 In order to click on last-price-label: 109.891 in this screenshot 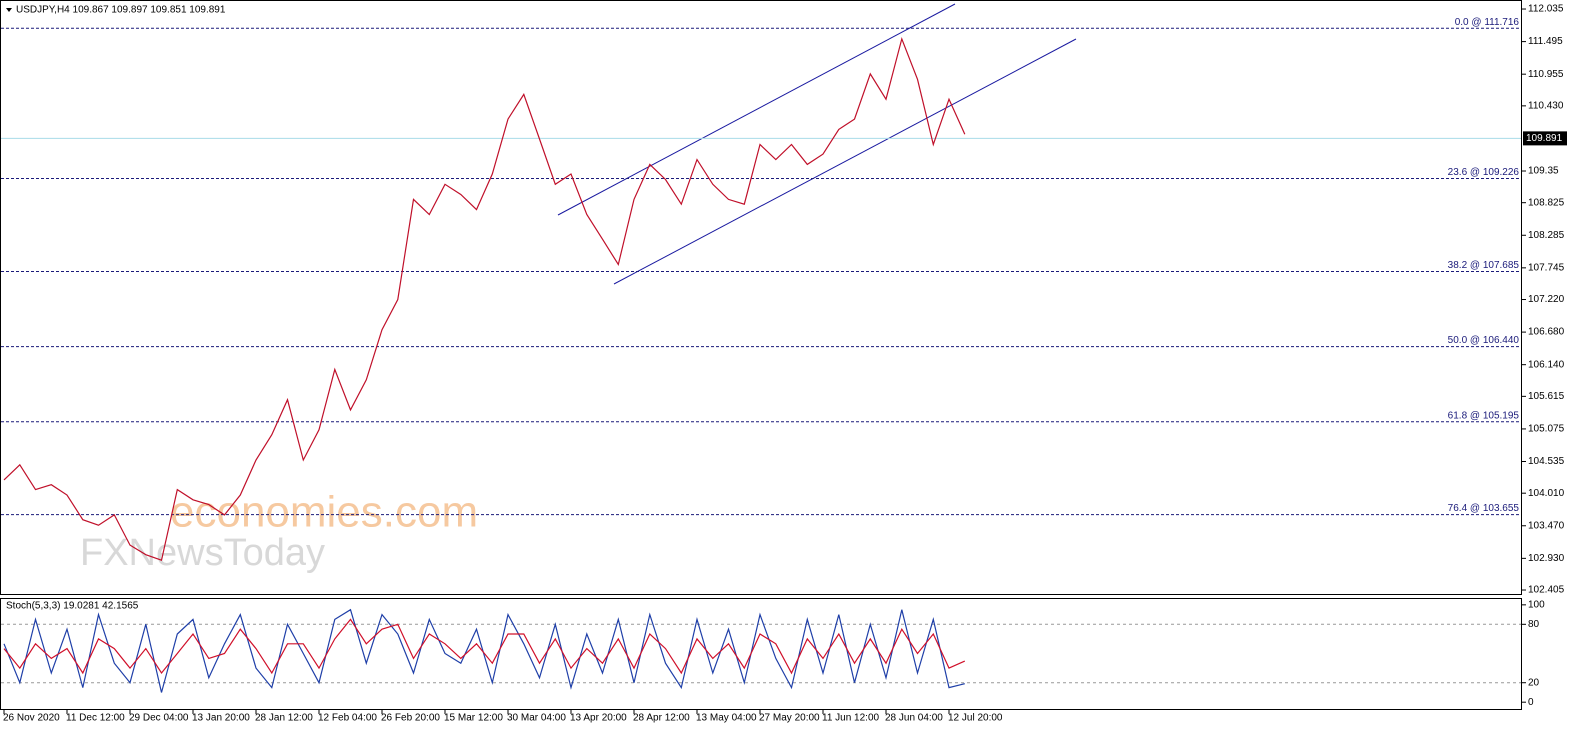, I will do `click(1544, 138)`.